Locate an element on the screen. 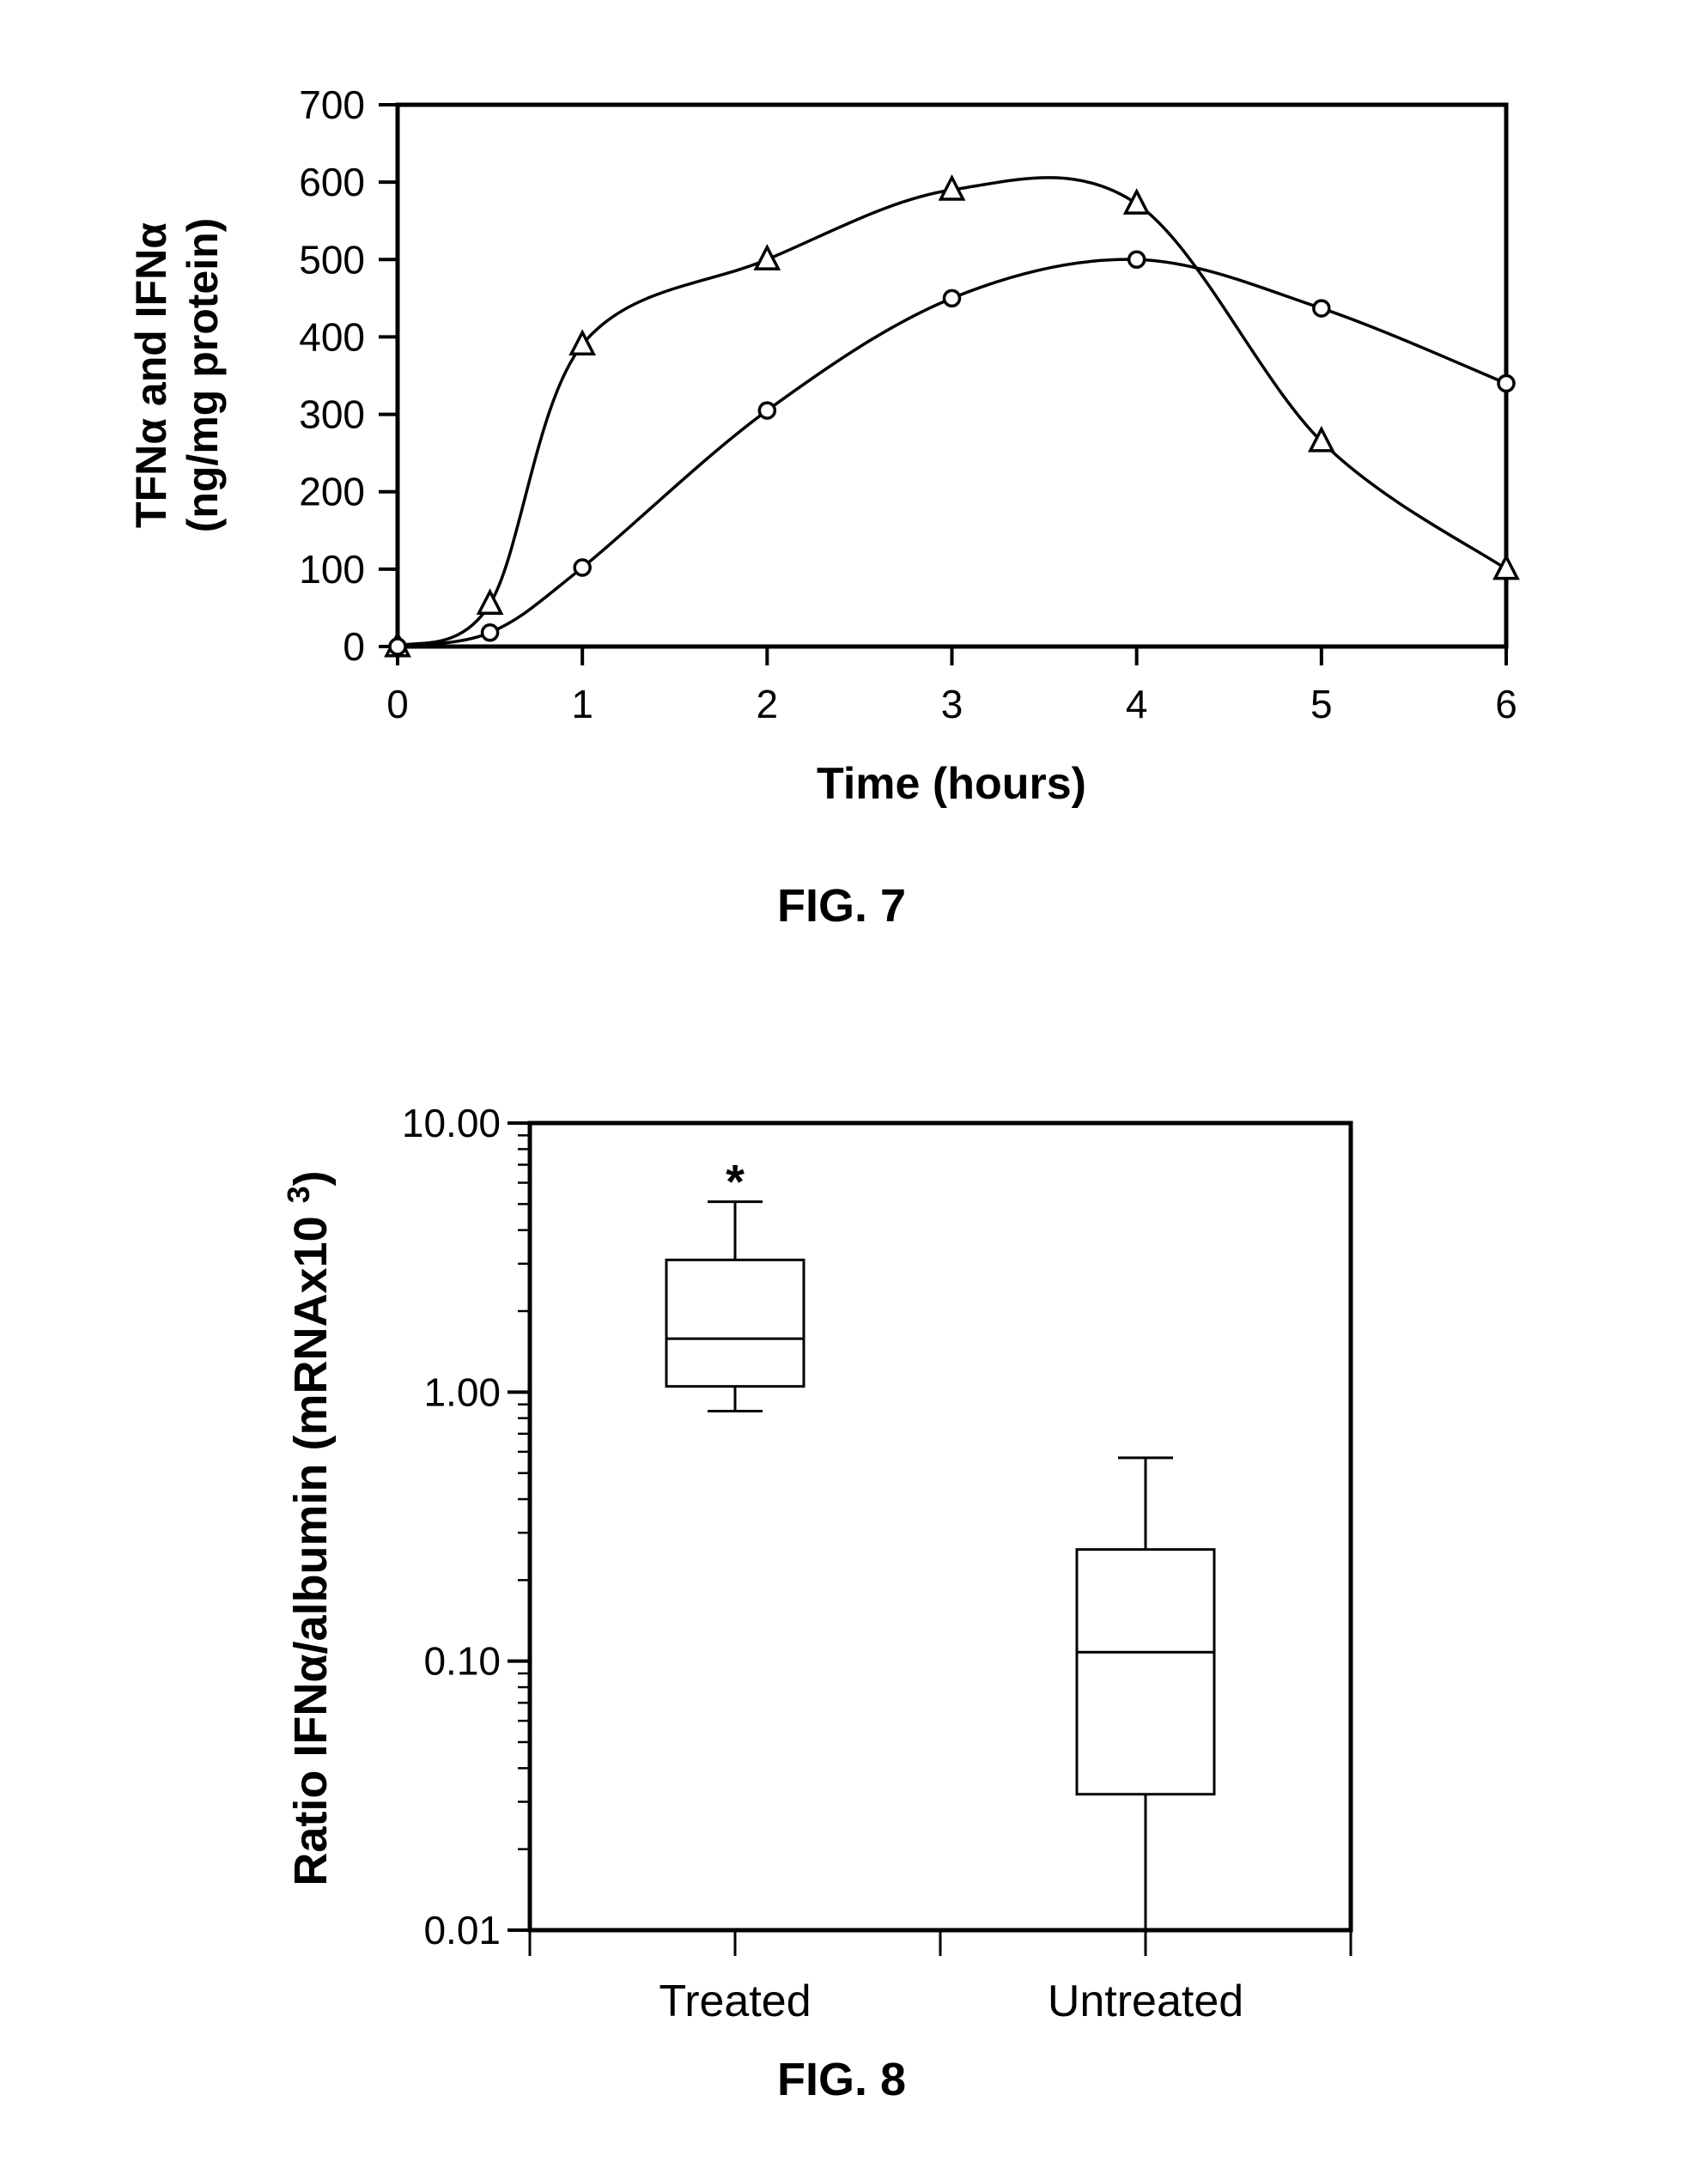 The height and width of the screenshot is (2180, 1708). fig8-y-axis-label-superscript: 3 is located at coordinates (298, 1194).